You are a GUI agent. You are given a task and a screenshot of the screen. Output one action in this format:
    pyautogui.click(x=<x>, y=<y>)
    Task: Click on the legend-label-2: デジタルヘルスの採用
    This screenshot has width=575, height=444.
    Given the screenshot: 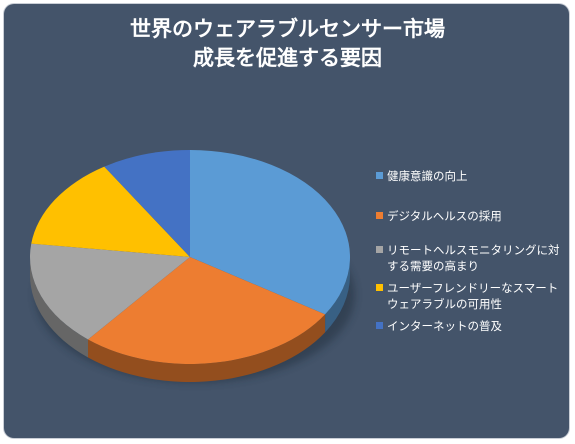 What is the action you would take?
    pyautogui.click(x=444, y=216)
    